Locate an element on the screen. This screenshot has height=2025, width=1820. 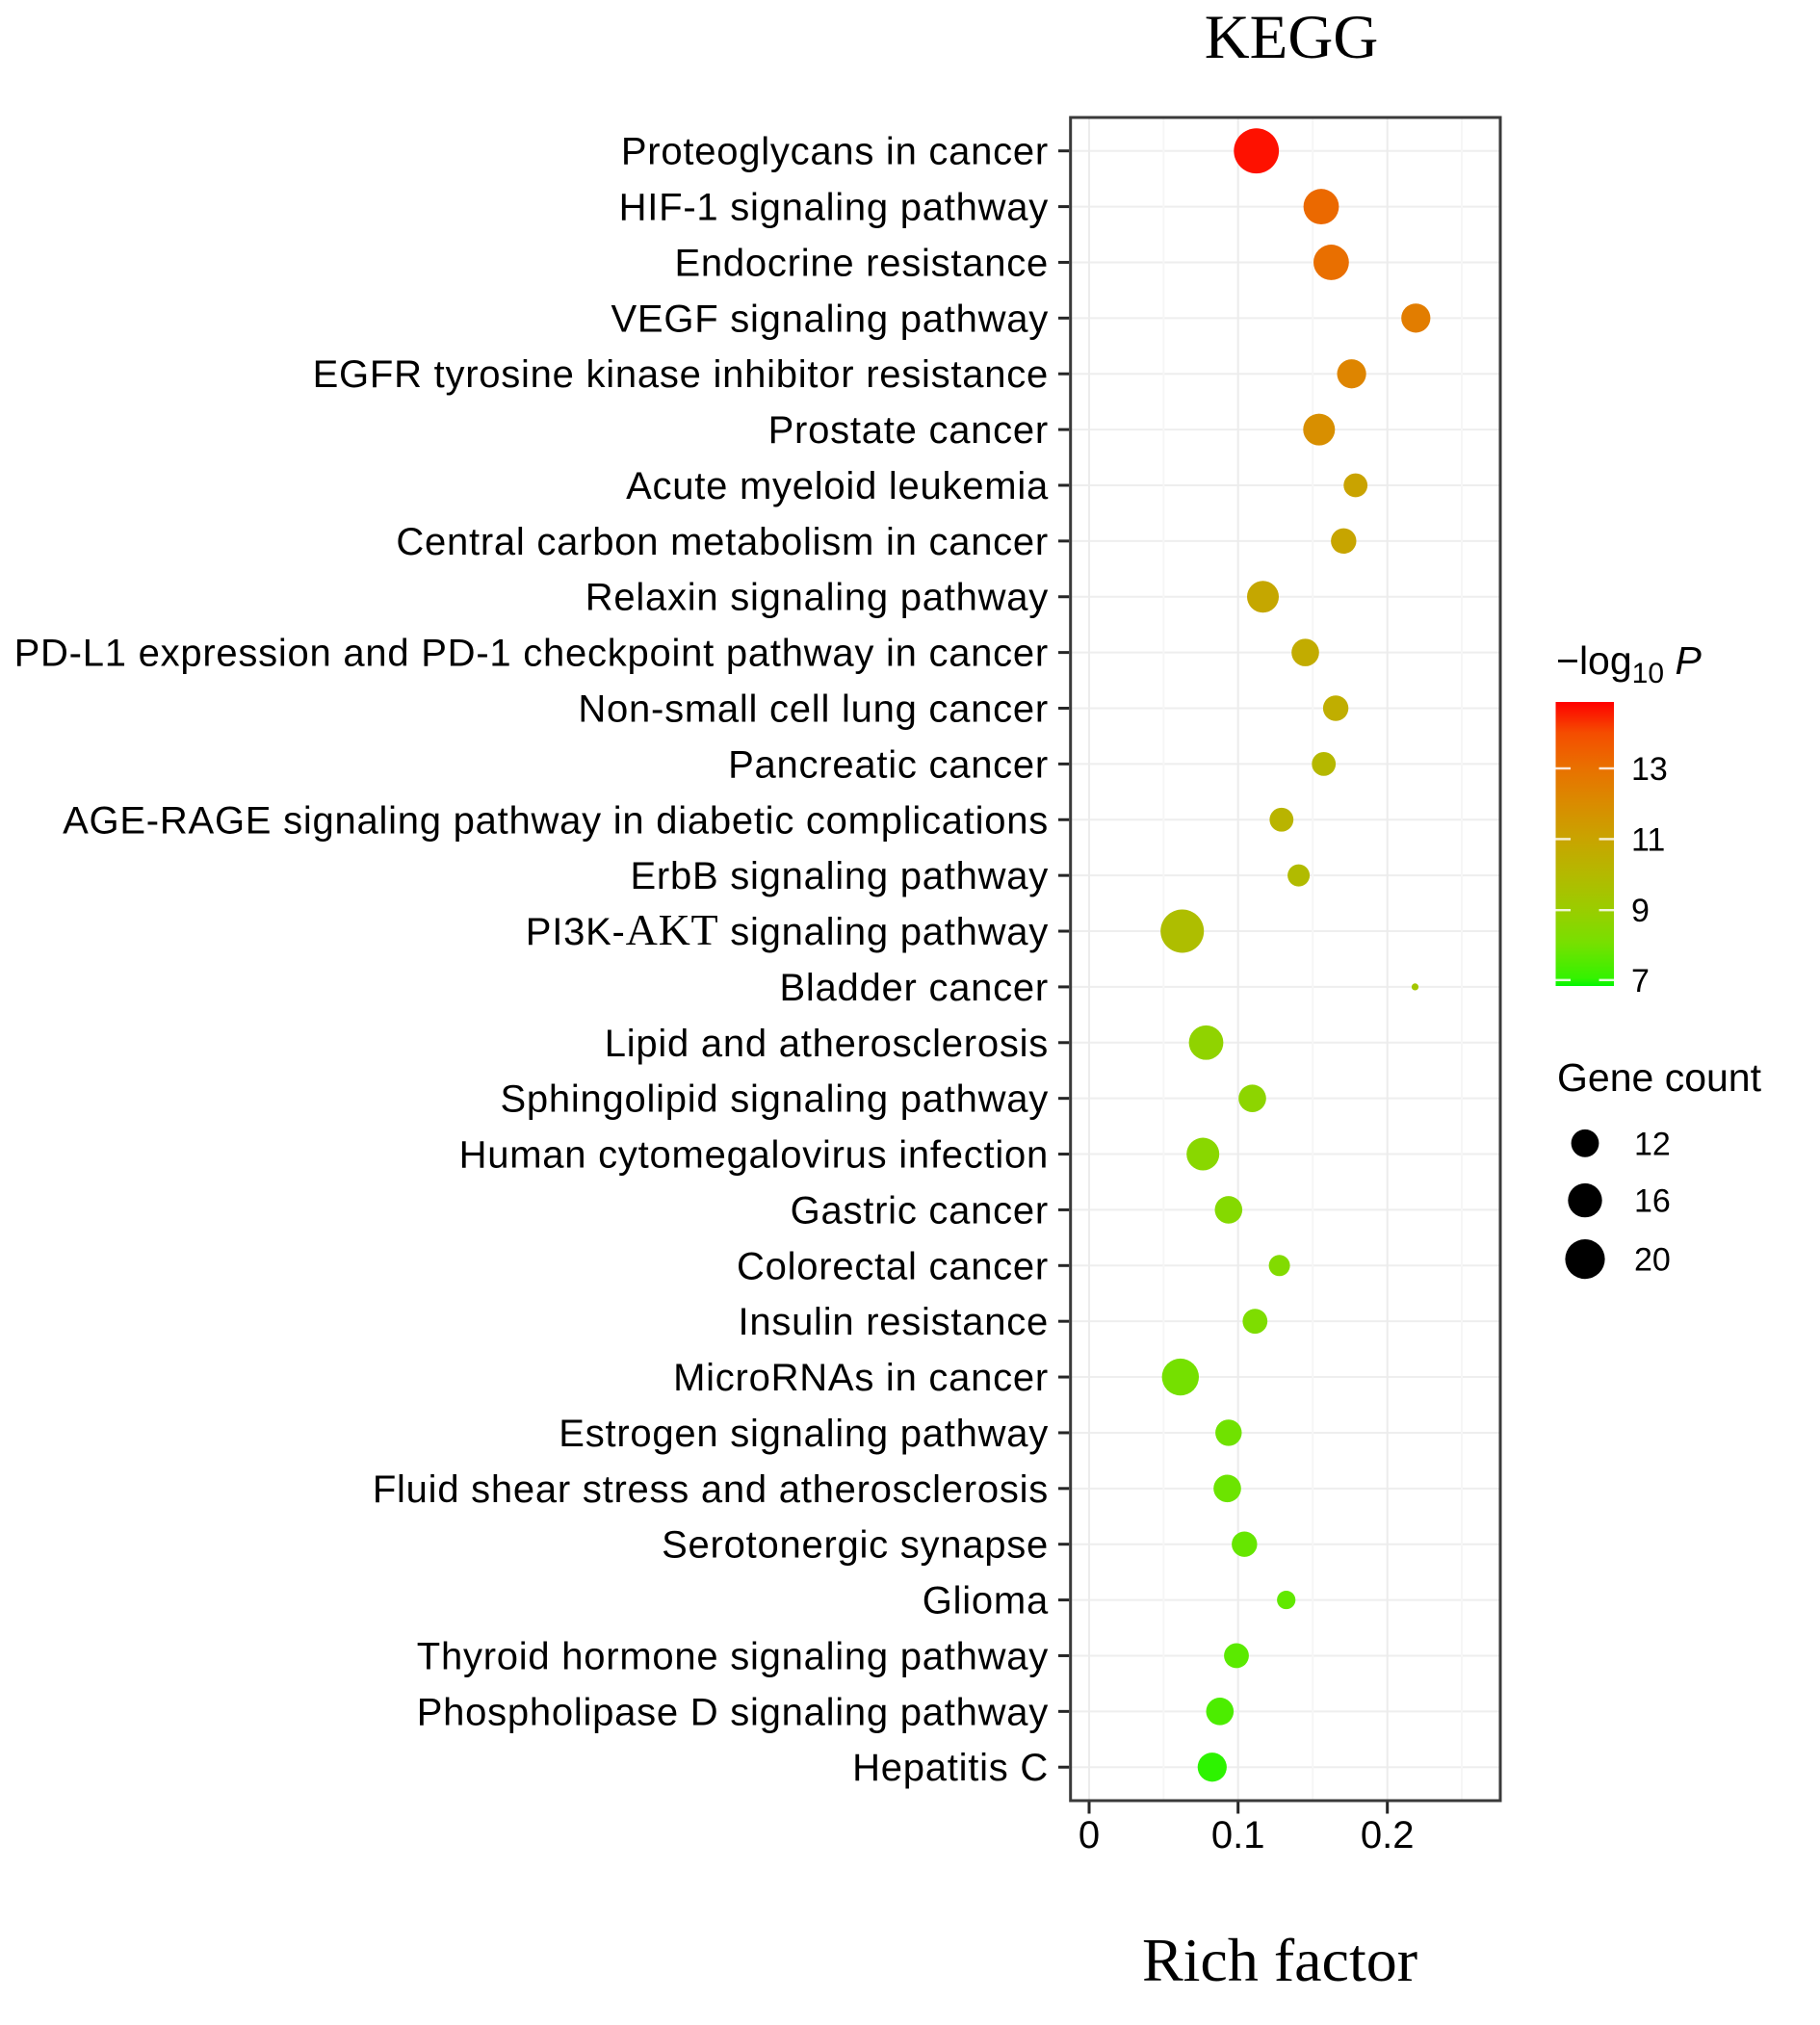
svg-text: 0.1 is located at coordinates (1238, 1835).